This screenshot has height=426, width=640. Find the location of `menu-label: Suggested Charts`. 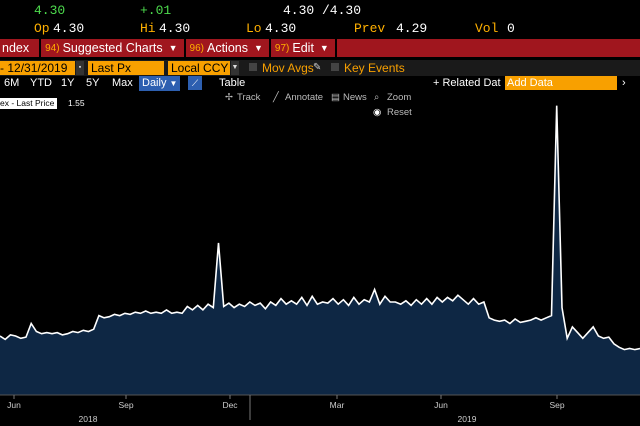

menu-label: Suggested Charts is located at coordinates (112, 48).